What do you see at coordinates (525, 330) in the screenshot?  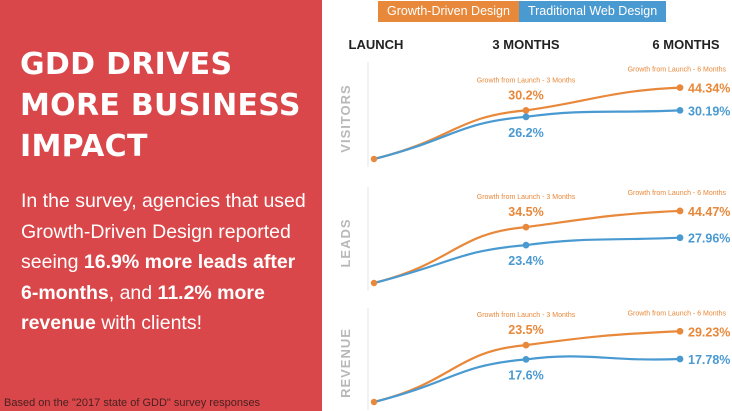 I see `data-label: 23.5%` at bounding box center [525, 330].